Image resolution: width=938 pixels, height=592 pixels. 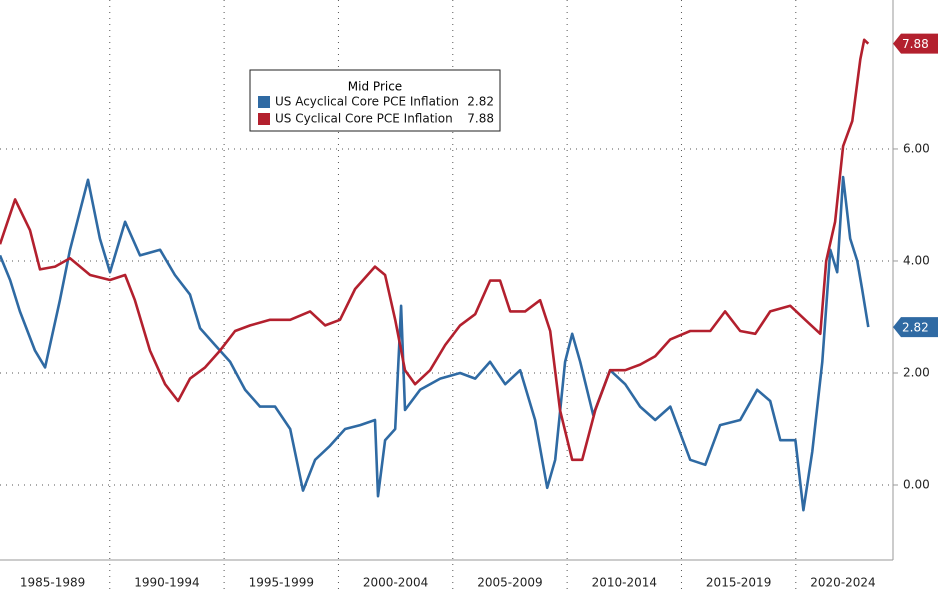 I want to click on legend: Mid Price, so click(x=375, y=100).